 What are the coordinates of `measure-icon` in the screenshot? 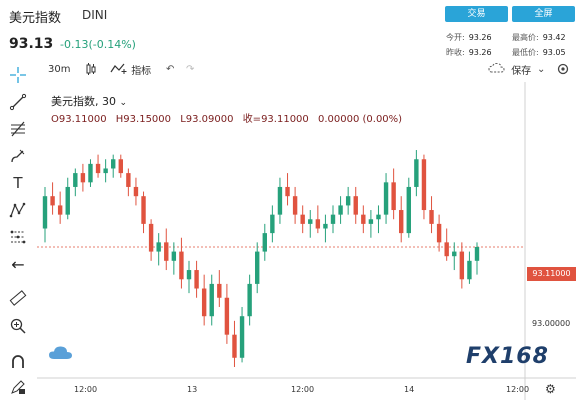 It's located at (18, 237).